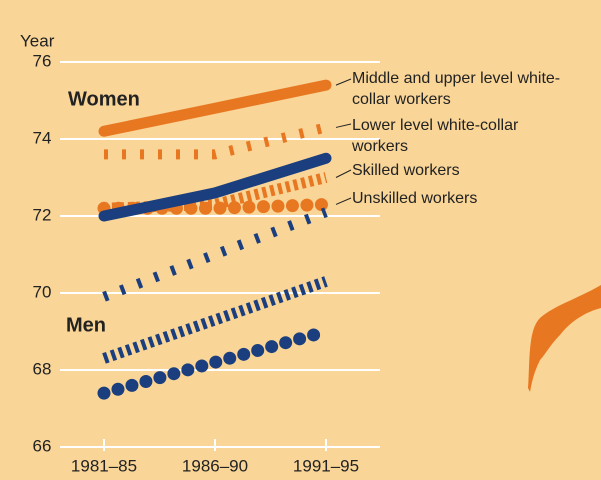 Image resolution: width=601 pixels, height=480 pixels. I want to click on y-axis-label: Year, so click(37, 40).